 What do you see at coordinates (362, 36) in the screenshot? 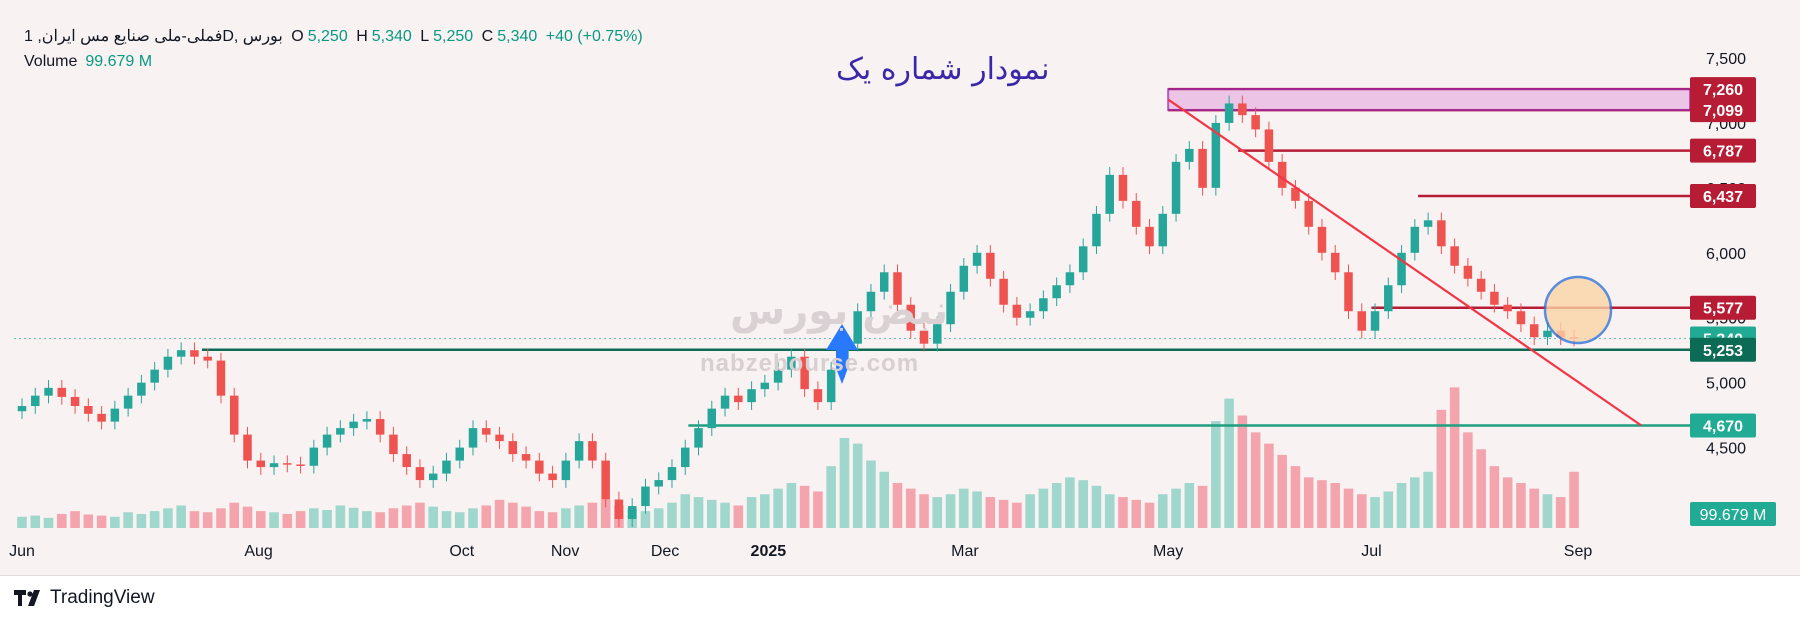
I see `high-label: H` at bounding box center [362, 36].